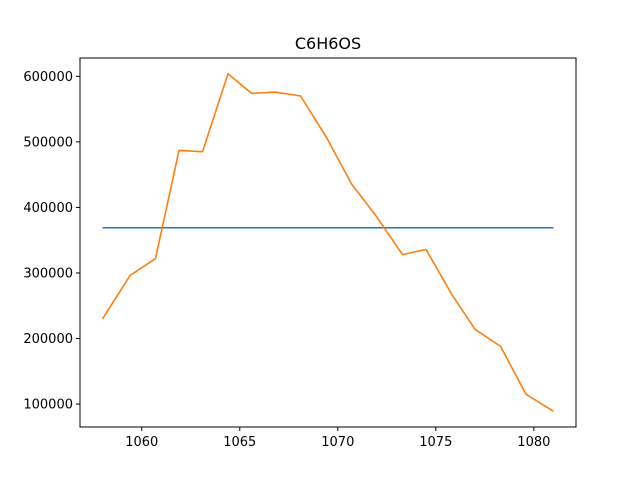  I want to click on x-tick-label: 1060, so click(141, 442).